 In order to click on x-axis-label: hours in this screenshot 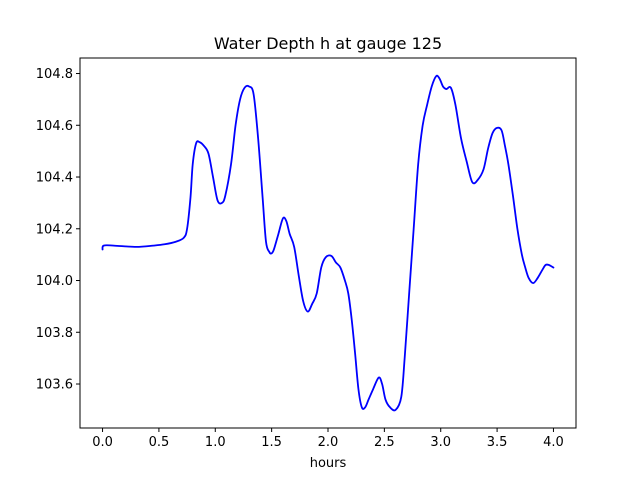, I will do `click(328, 463)`.